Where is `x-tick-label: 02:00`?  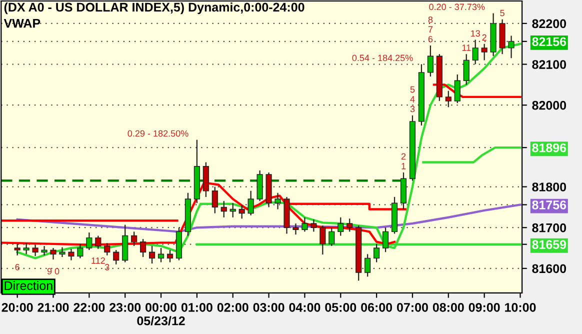
x-tick-label: 02:00 is located at coordinates (232, 307).